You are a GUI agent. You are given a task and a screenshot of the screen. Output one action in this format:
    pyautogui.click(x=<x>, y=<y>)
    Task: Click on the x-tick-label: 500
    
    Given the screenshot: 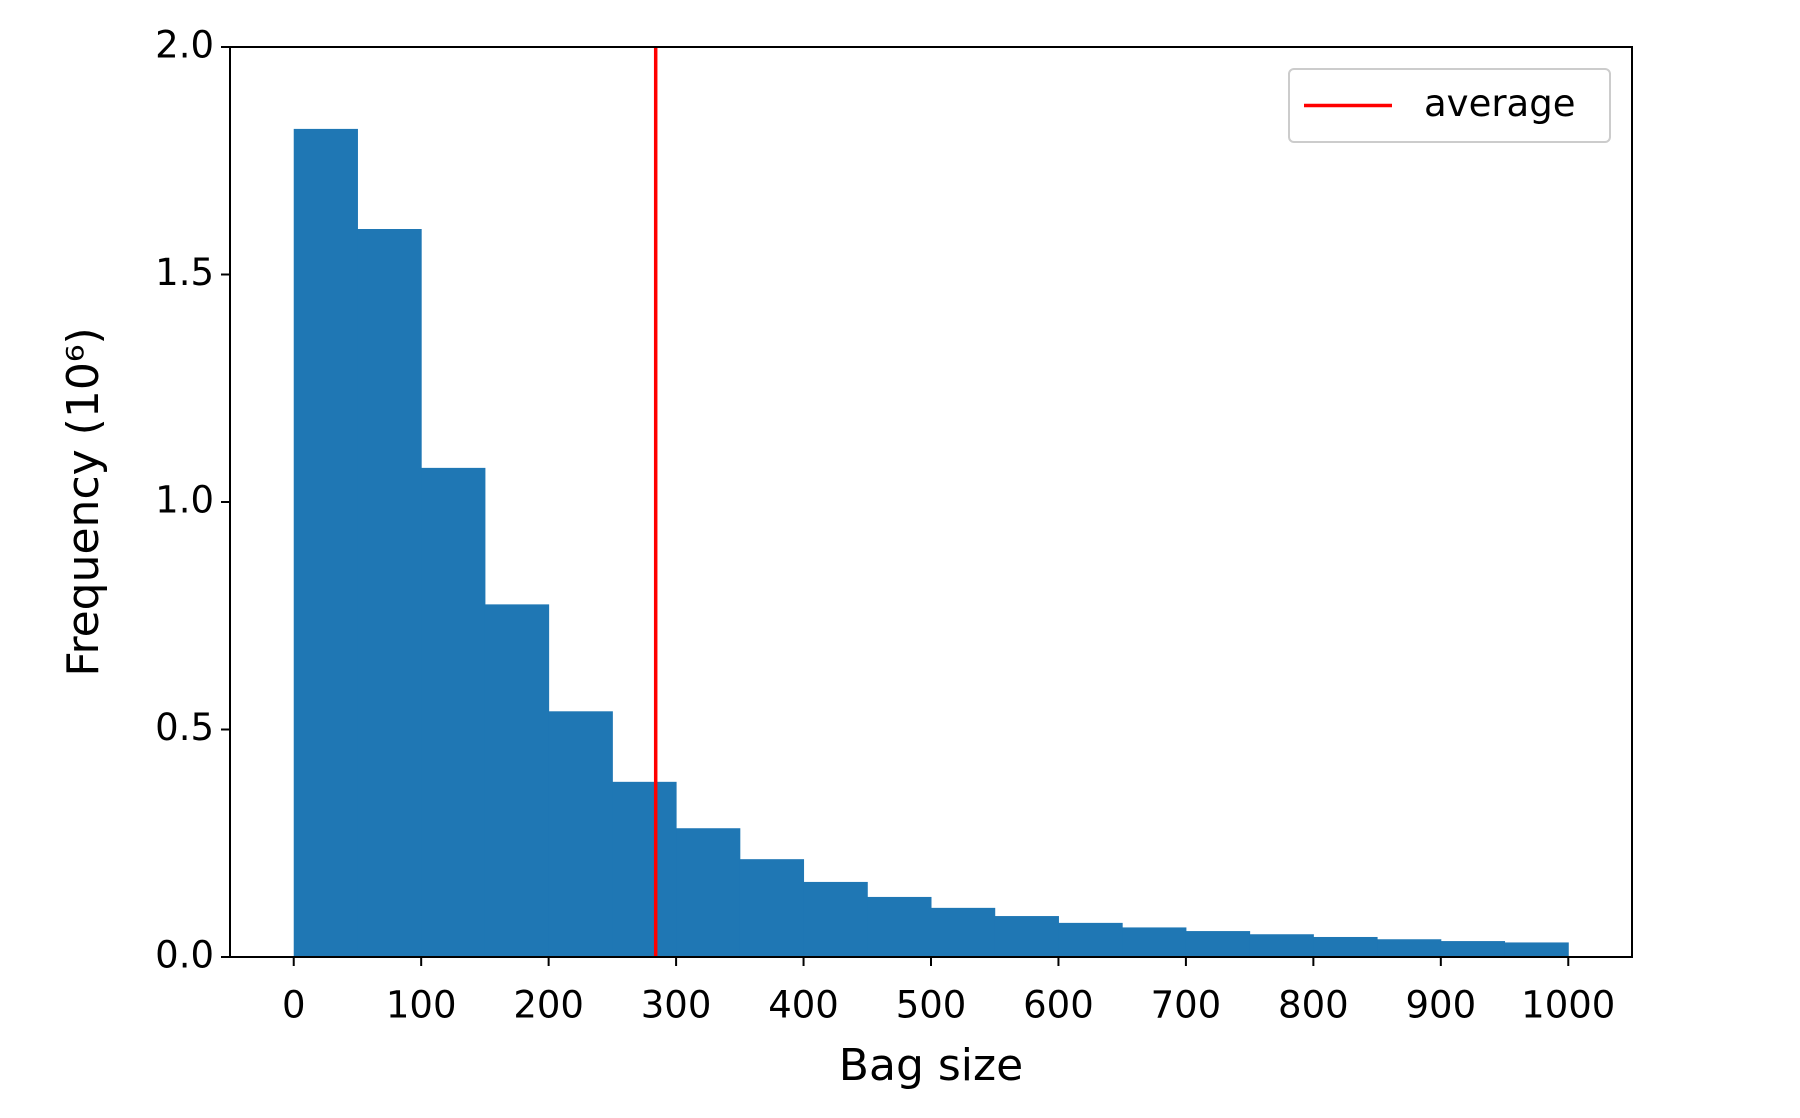 What is the action you would take?
    pyautogui.click(x=931, y=1005)
    